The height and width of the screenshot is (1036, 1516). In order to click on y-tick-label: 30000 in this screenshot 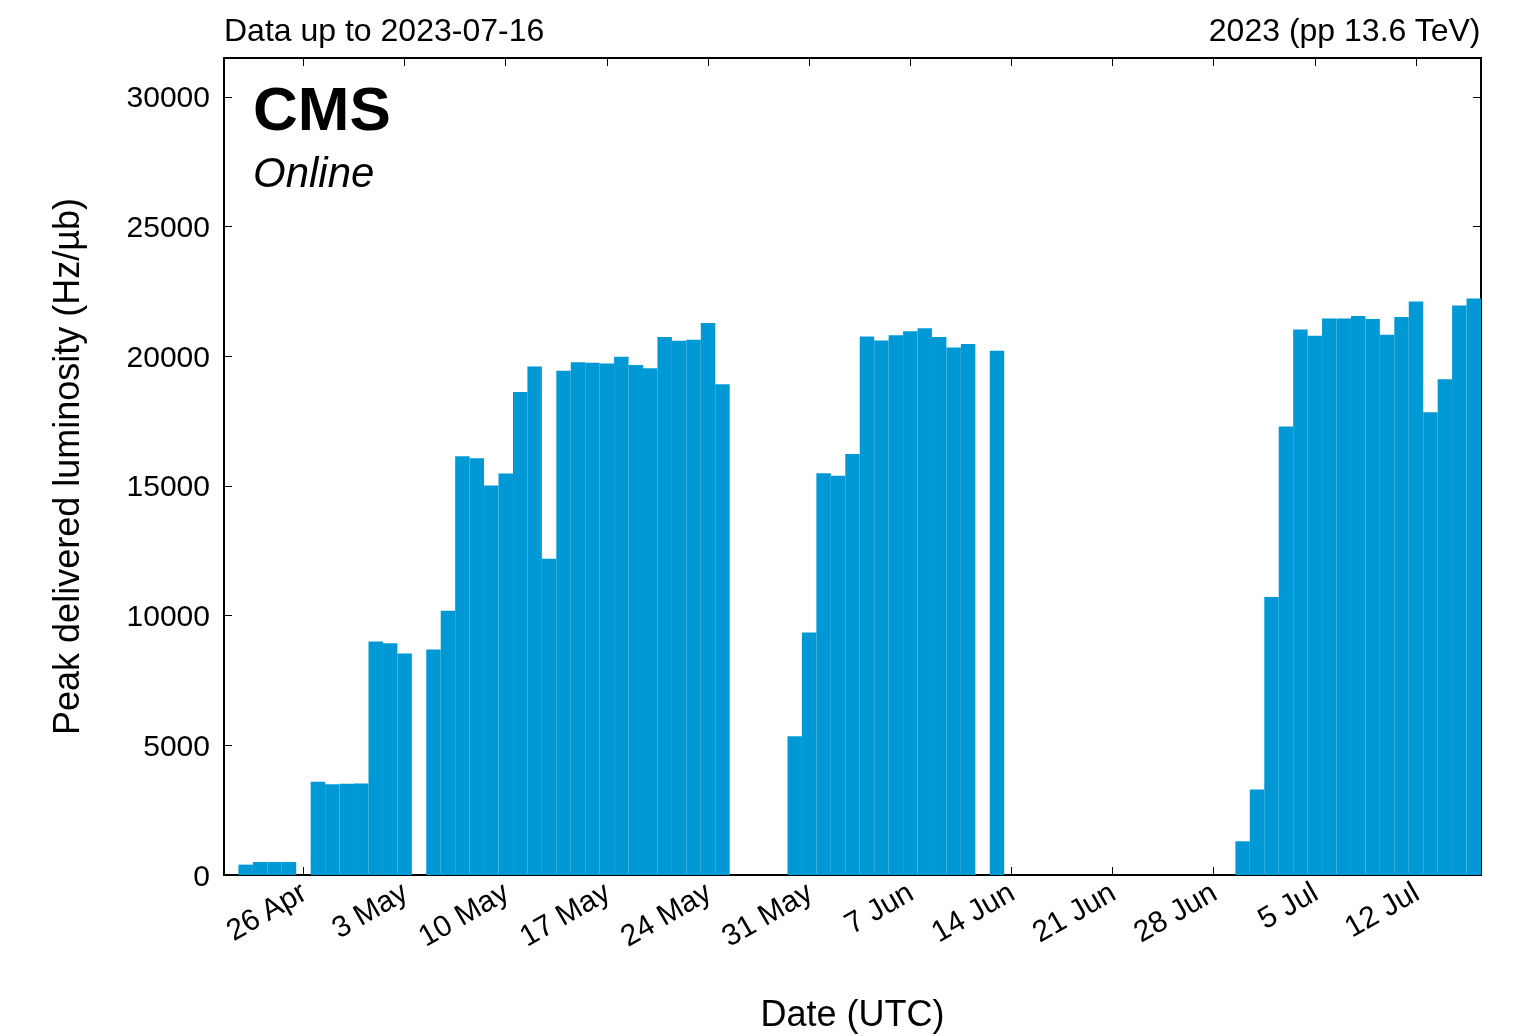, I will do `click(168, 97)`.